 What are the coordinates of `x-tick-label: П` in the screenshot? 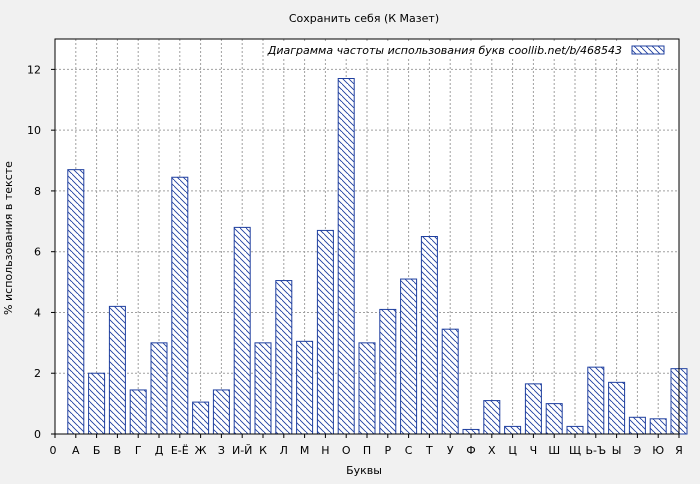 It's located at (367, 450).